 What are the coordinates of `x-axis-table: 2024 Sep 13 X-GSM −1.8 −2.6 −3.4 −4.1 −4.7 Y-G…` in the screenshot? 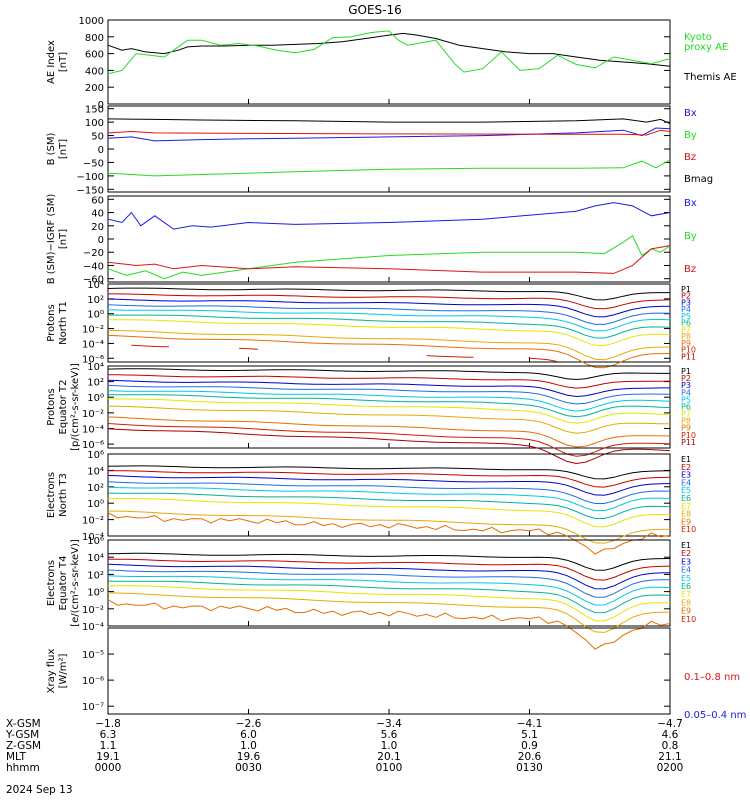 It's located at (344, 757).